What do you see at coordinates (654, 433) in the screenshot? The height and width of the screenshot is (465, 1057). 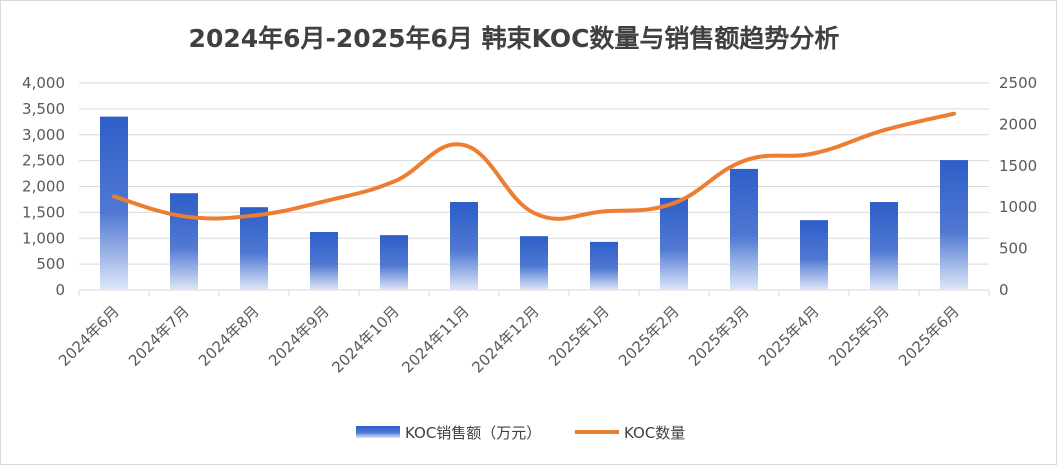 I see `legend-line-label: KOC数量` at bounding box center [654, 433].